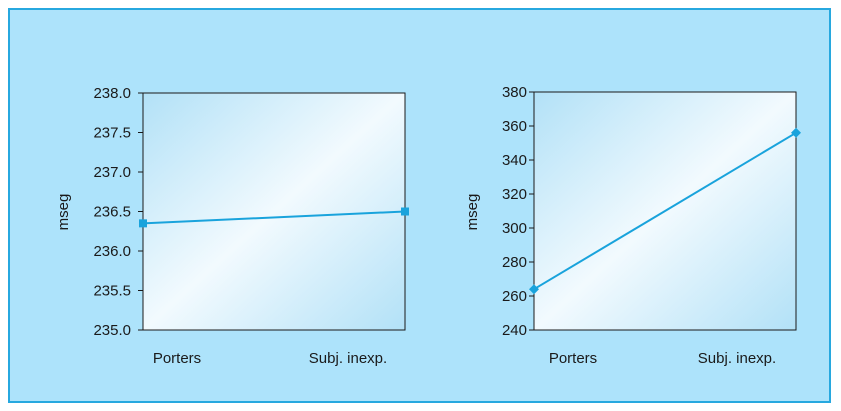 The width and height of the screenshot is (841, 411). Describe the element at coordinates (274, 217) in the screenshot. I see `chart-1-series-line` at that location.